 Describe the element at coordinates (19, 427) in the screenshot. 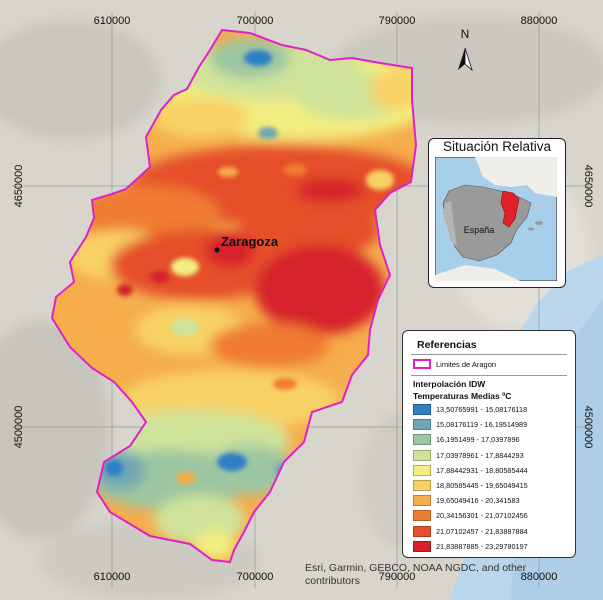

I see `tick-left-4500000: 4500000` at that location.